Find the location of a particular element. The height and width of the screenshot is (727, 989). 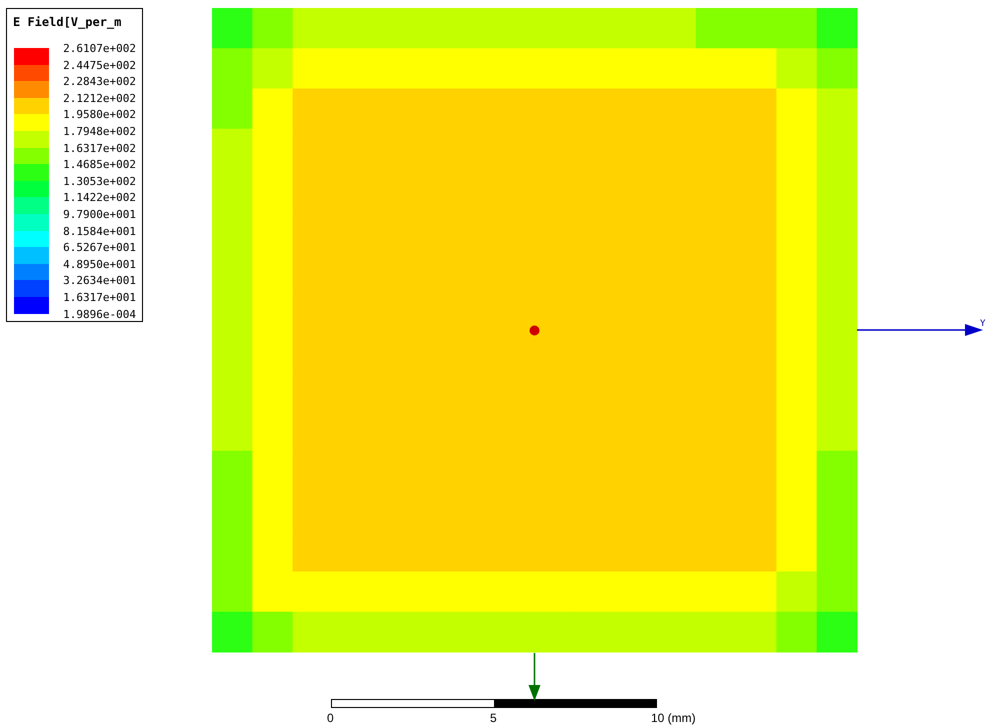

color-bar-label: 1.6317e+001 is located at coordinates (99, 297).